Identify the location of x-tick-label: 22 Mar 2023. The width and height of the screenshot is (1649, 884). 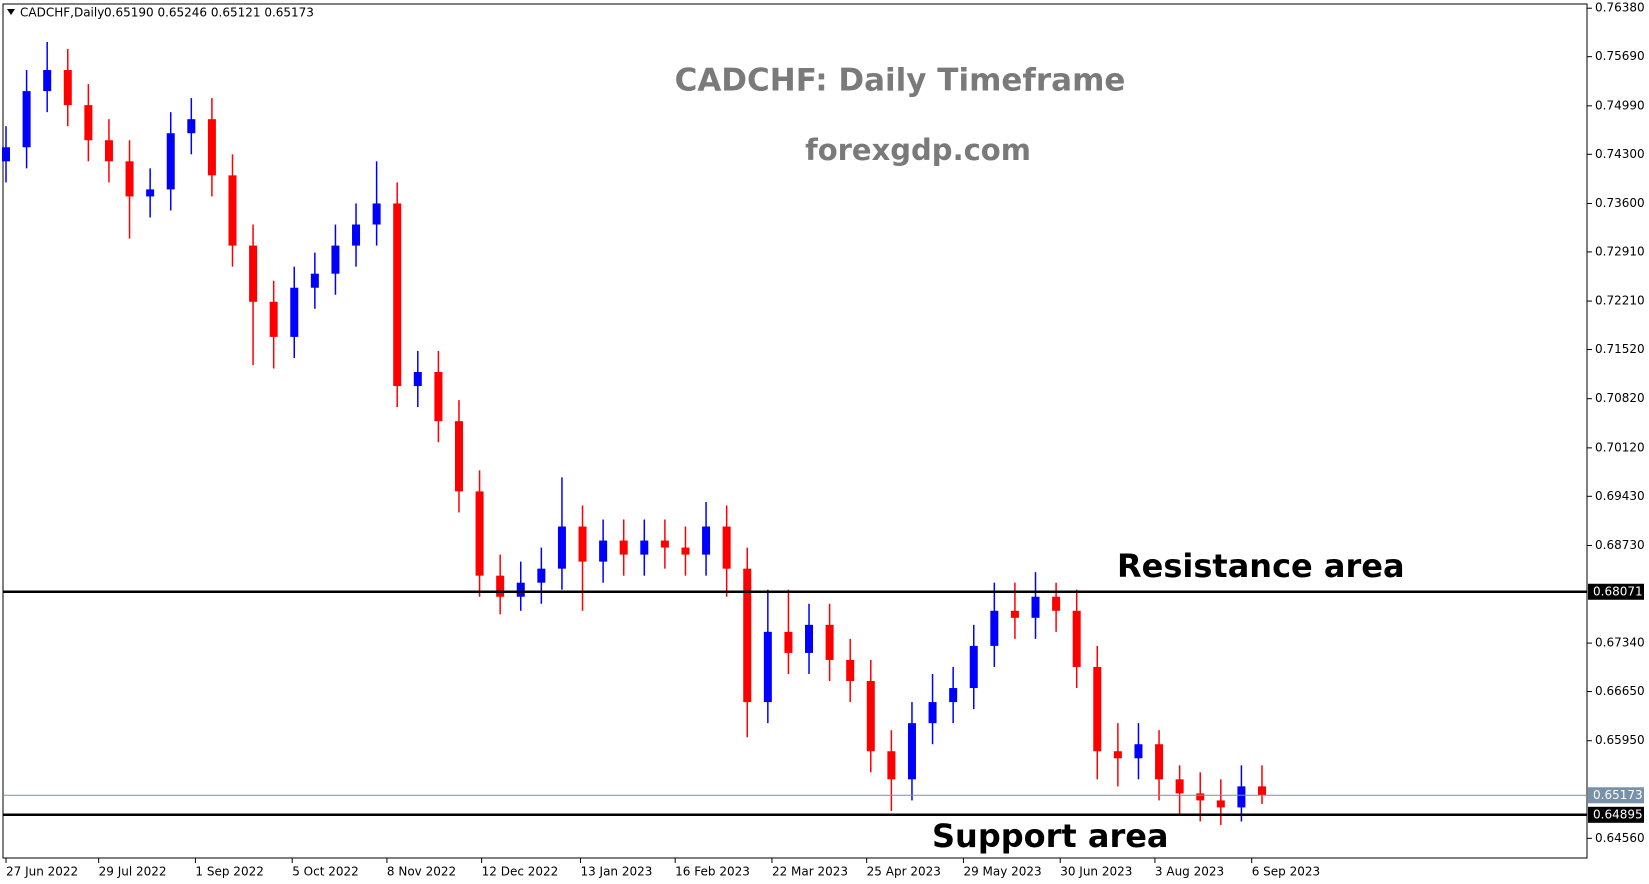
(810, 872).